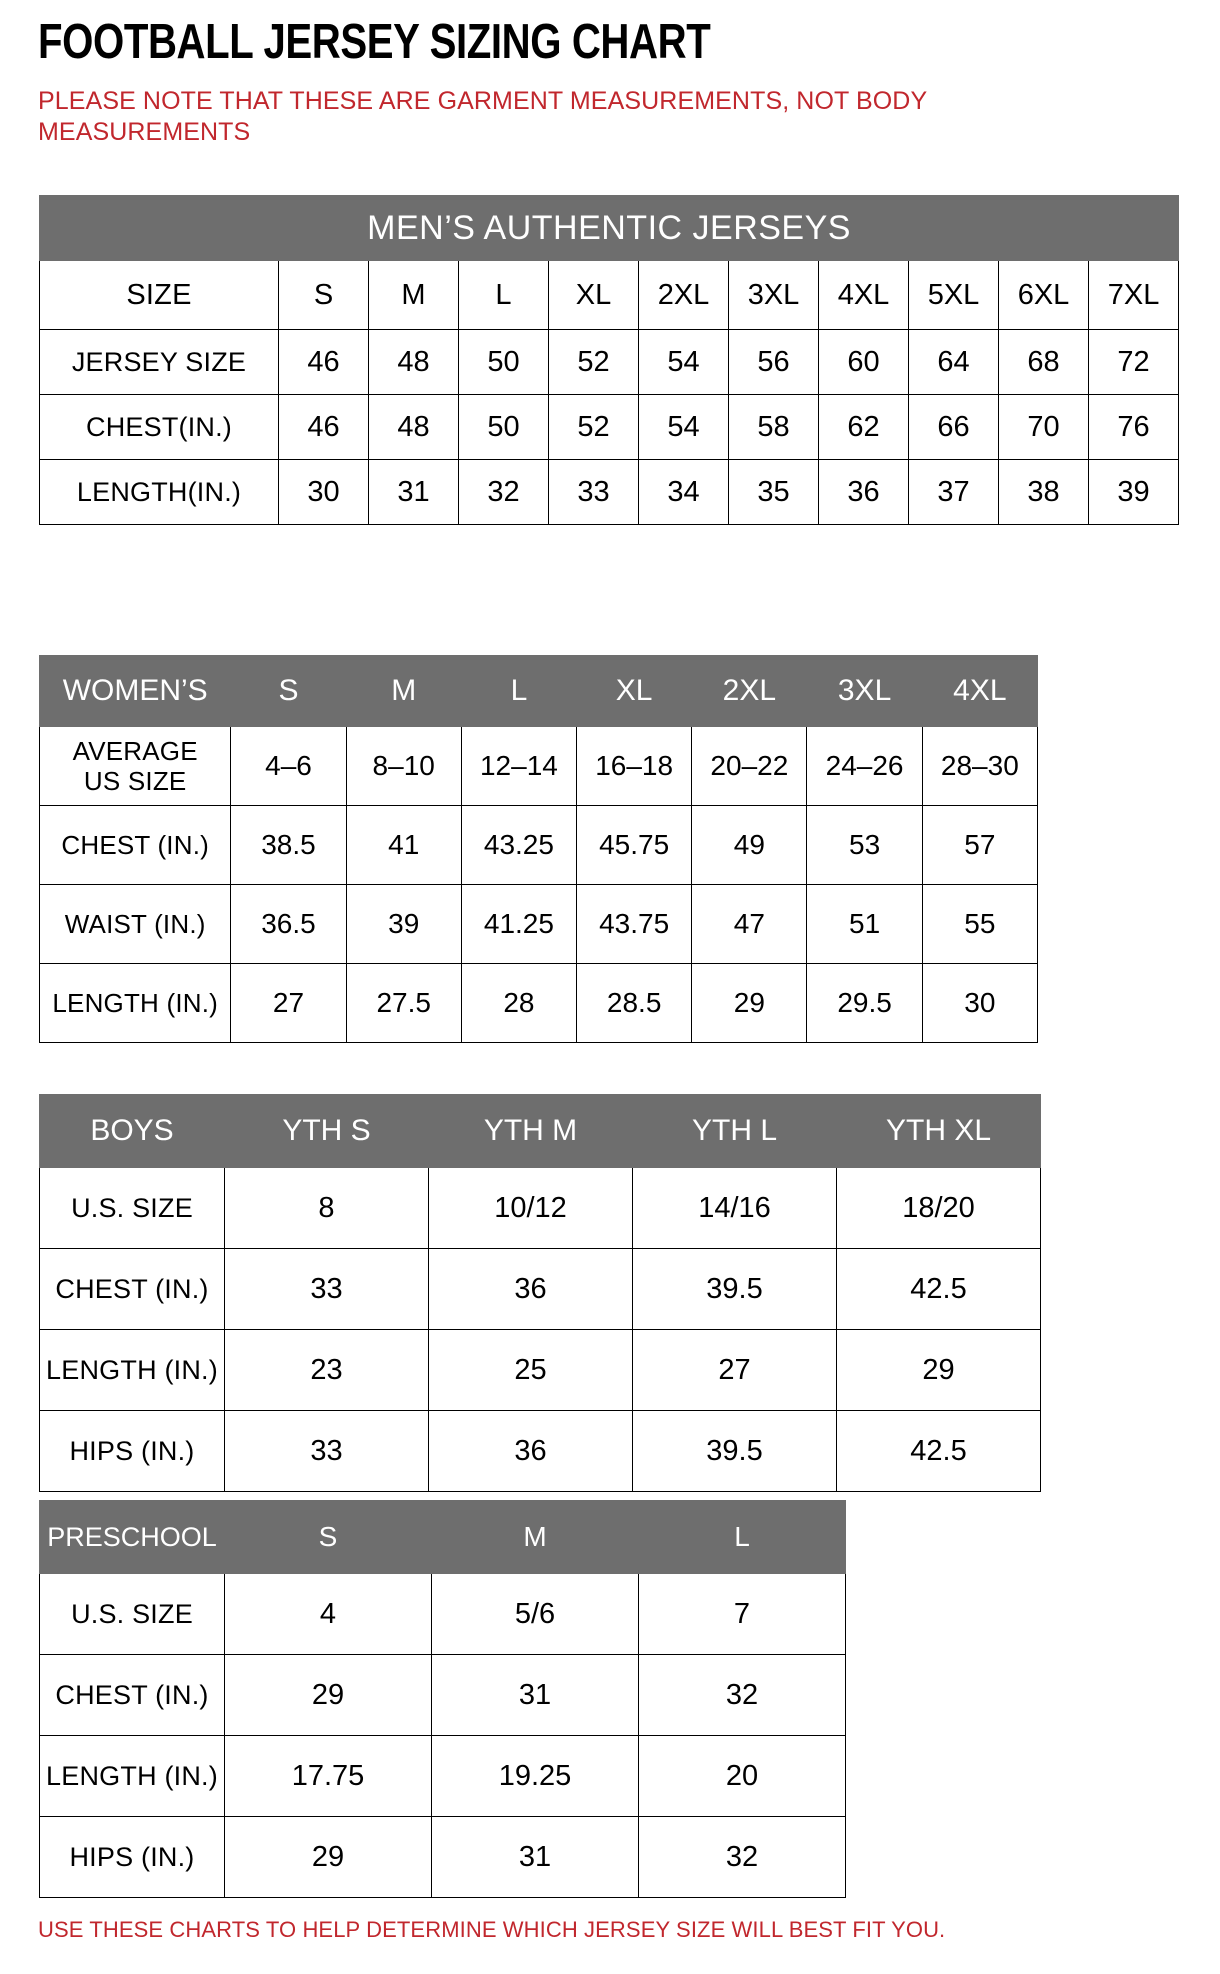  I want to click on womens-size-col-5: 3XL, so click(864, 691).